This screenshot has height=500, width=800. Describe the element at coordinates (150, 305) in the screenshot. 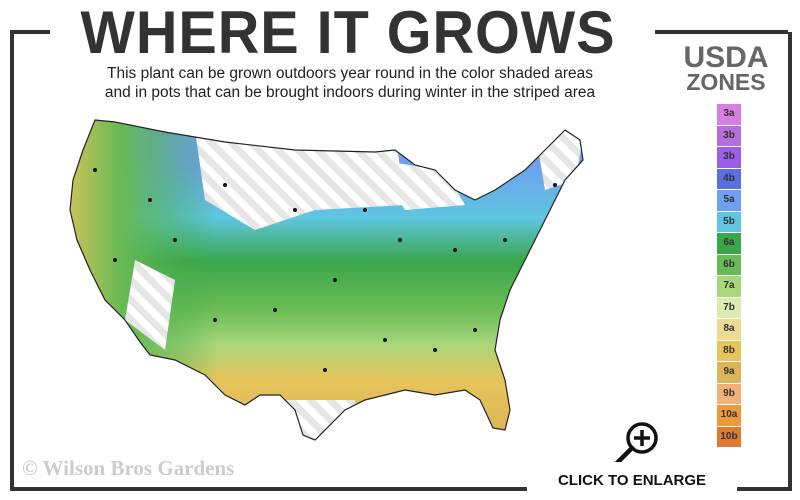

I see `striped-area-nevada` at that location.